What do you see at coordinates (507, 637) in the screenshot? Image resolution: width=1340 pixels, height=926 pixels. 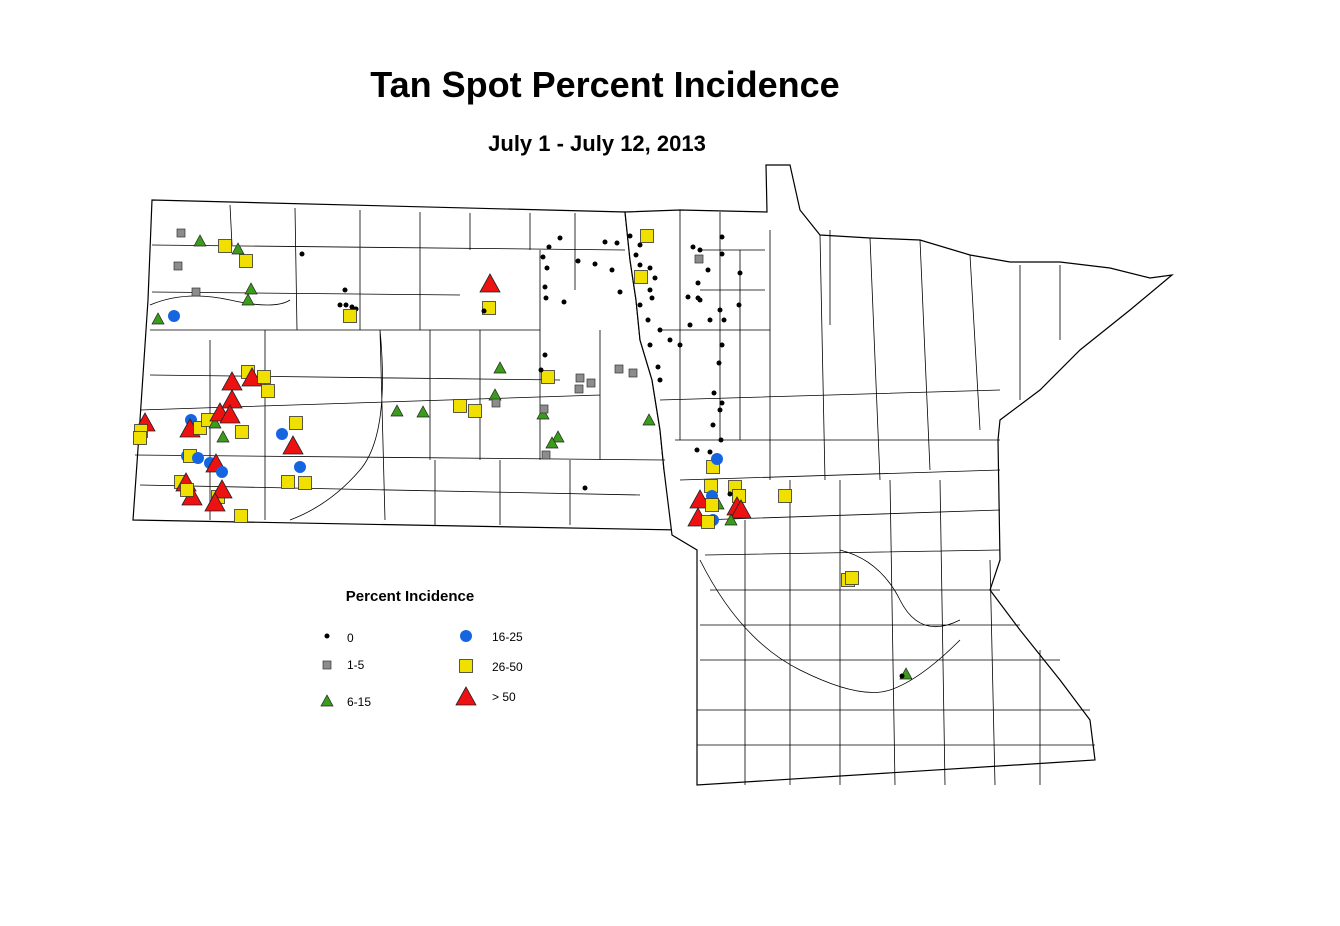 I see `legend-label: 16-25` at bounding box center [507, 637].